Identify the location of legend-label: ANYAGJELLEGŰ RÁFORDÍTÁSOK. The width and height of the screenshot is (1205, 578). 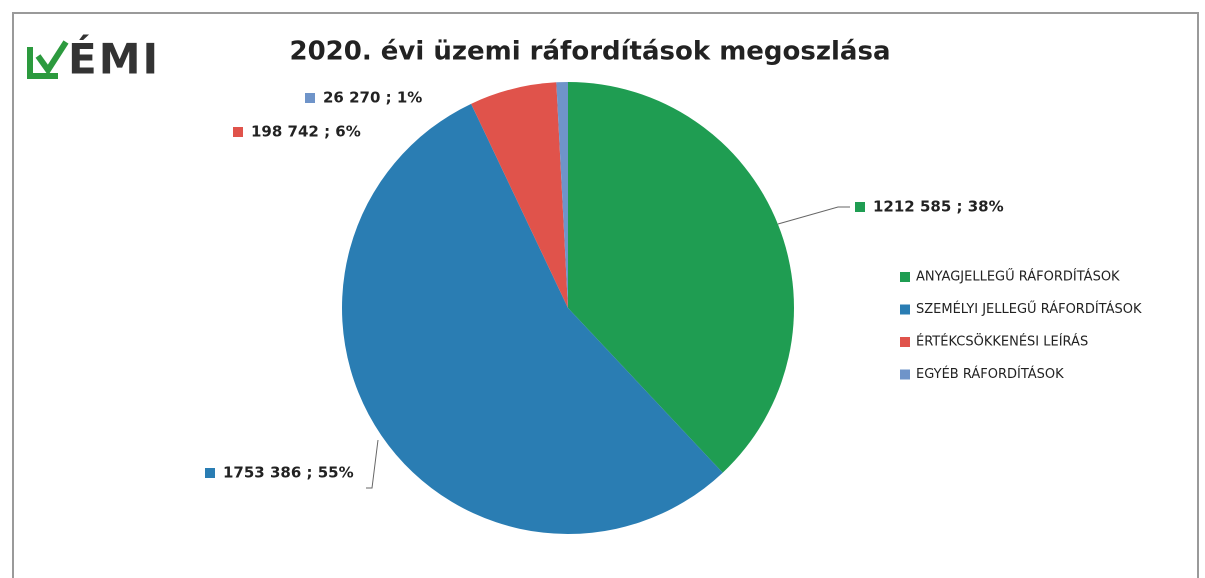
(1018, 277).